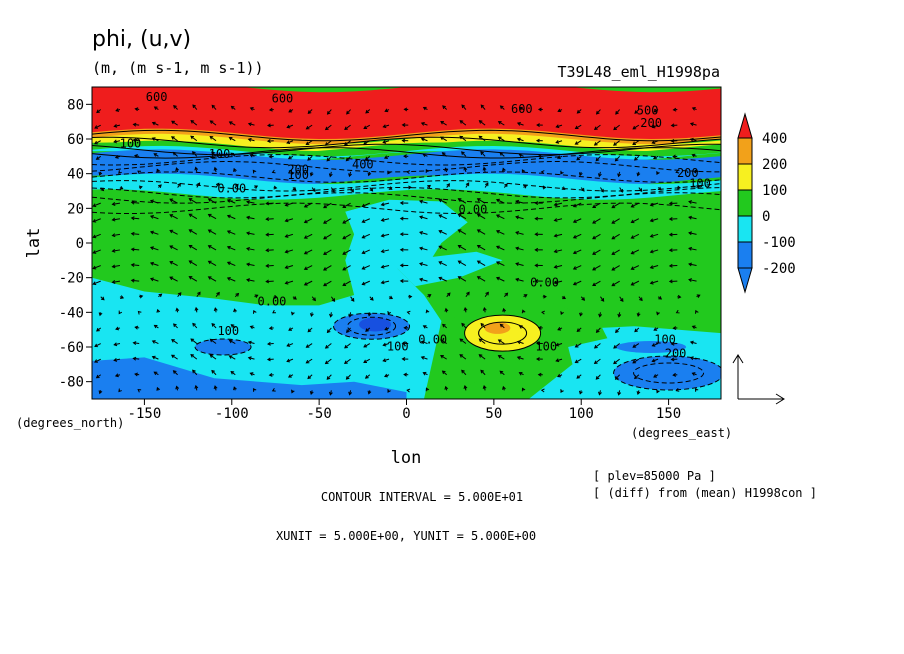 Image resolution: width=904 pixels, height=654 pixels. Describe the element at coordinates (363, 164) in the screenshot. I see `contour-label: 400` at that location.